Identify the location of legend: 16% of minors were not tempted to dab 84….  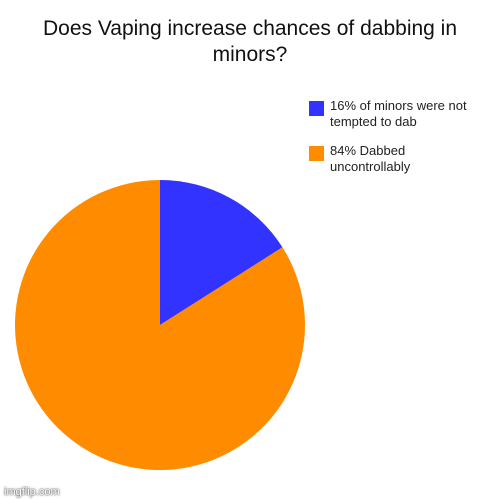
(404, 136).